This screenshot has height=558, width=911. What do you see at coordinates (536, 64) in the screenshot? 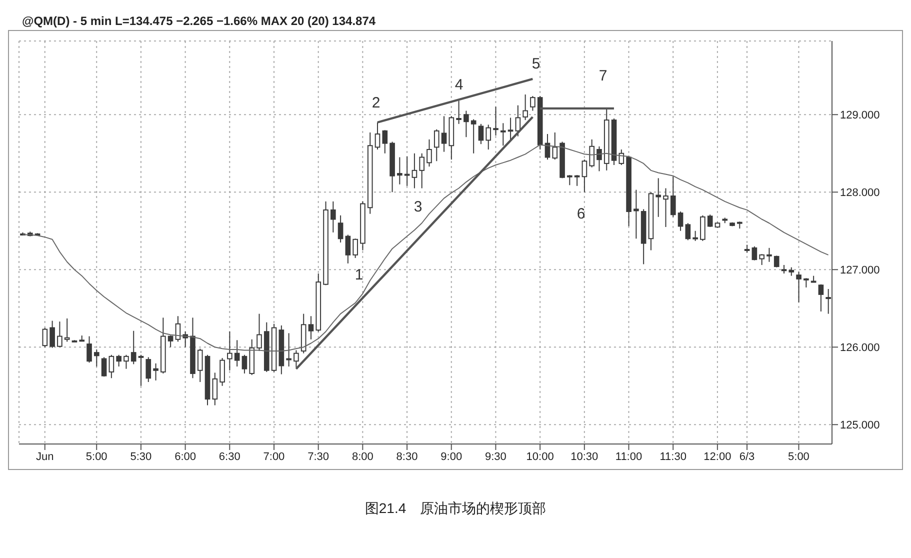
I see `annotation: 5` at bounding box center [536, 64].